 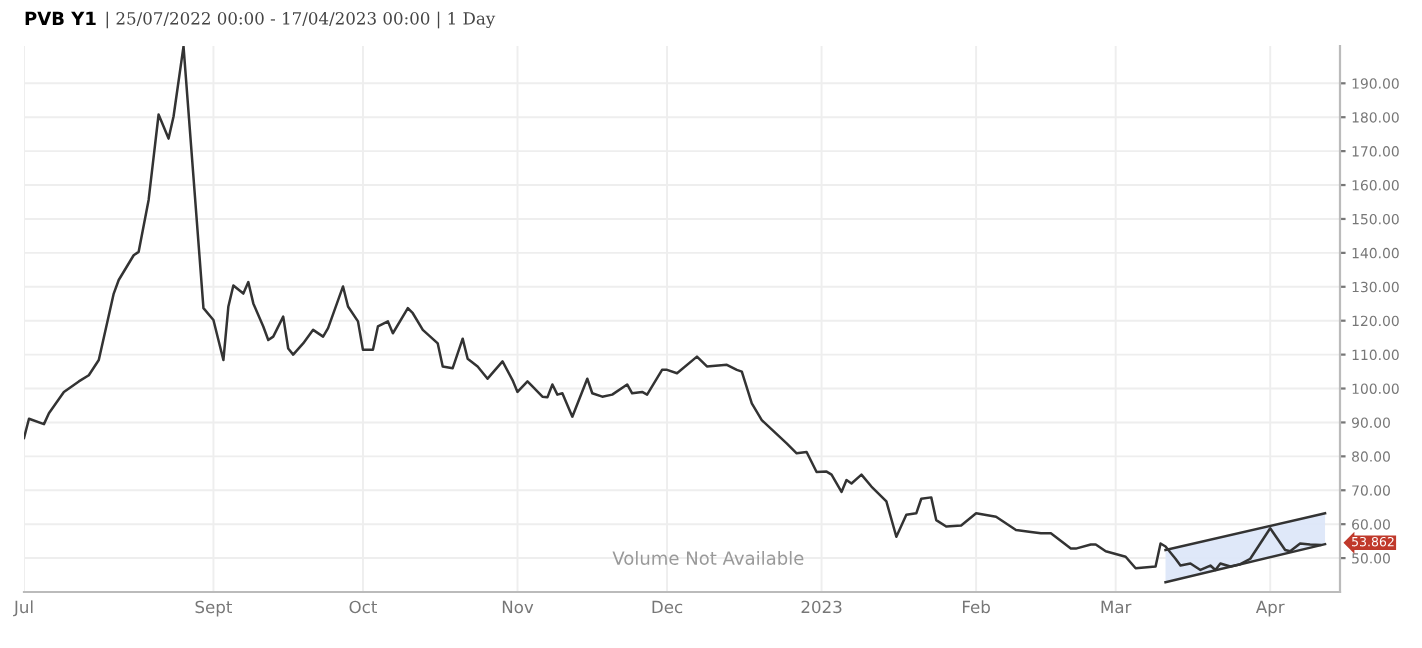 I want to click on x-tick-label: 2023, so click(x=821, y=607).